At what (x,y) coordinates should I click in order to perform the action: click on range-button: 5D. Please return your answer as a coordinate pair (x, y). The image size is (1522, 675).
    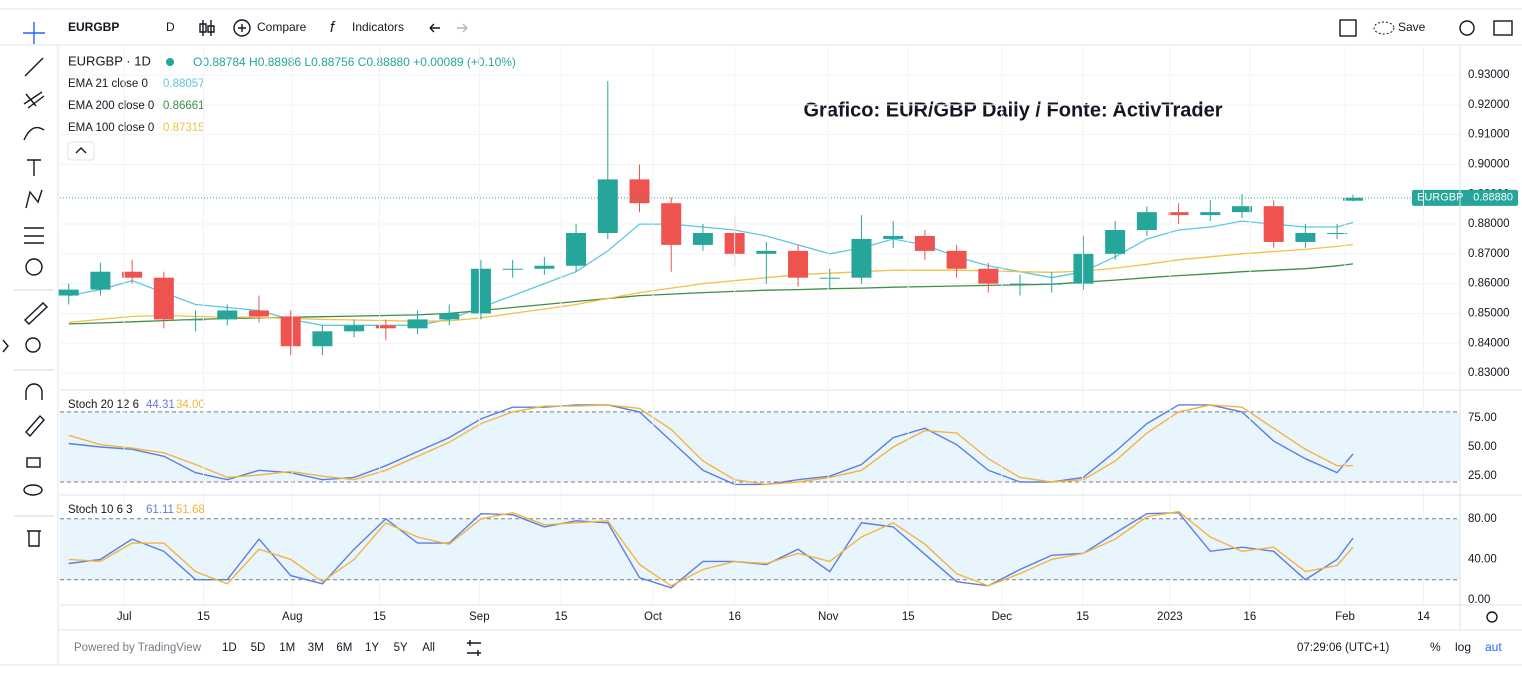
    Looking at the image, I should click on (258, 648).